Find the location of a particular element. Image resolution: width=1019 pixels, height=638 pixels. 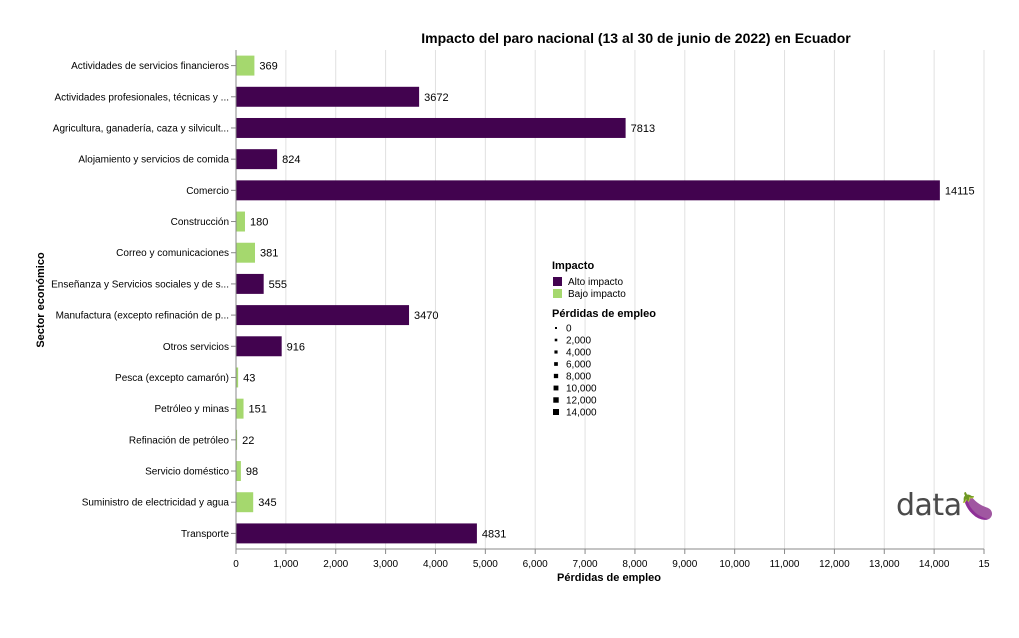

x-tick-label: 2,000 is located at coordinates (335, 564).